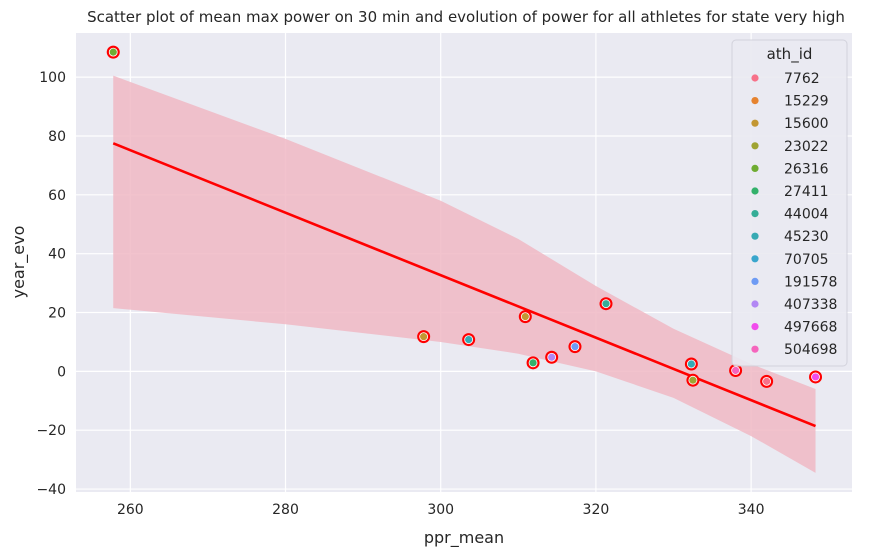  What do you see at coordinates (57, 137) in the screenshot?
I see `y-tick-label: 80` at bounding box center [57, 137].